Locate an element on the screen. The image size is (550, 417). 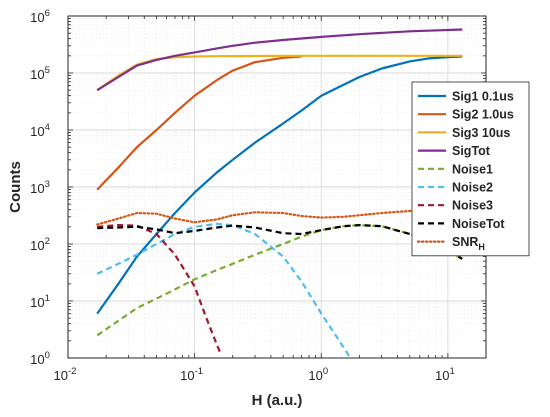
legend-label: Noise3 is located at coordinates (472, 206).